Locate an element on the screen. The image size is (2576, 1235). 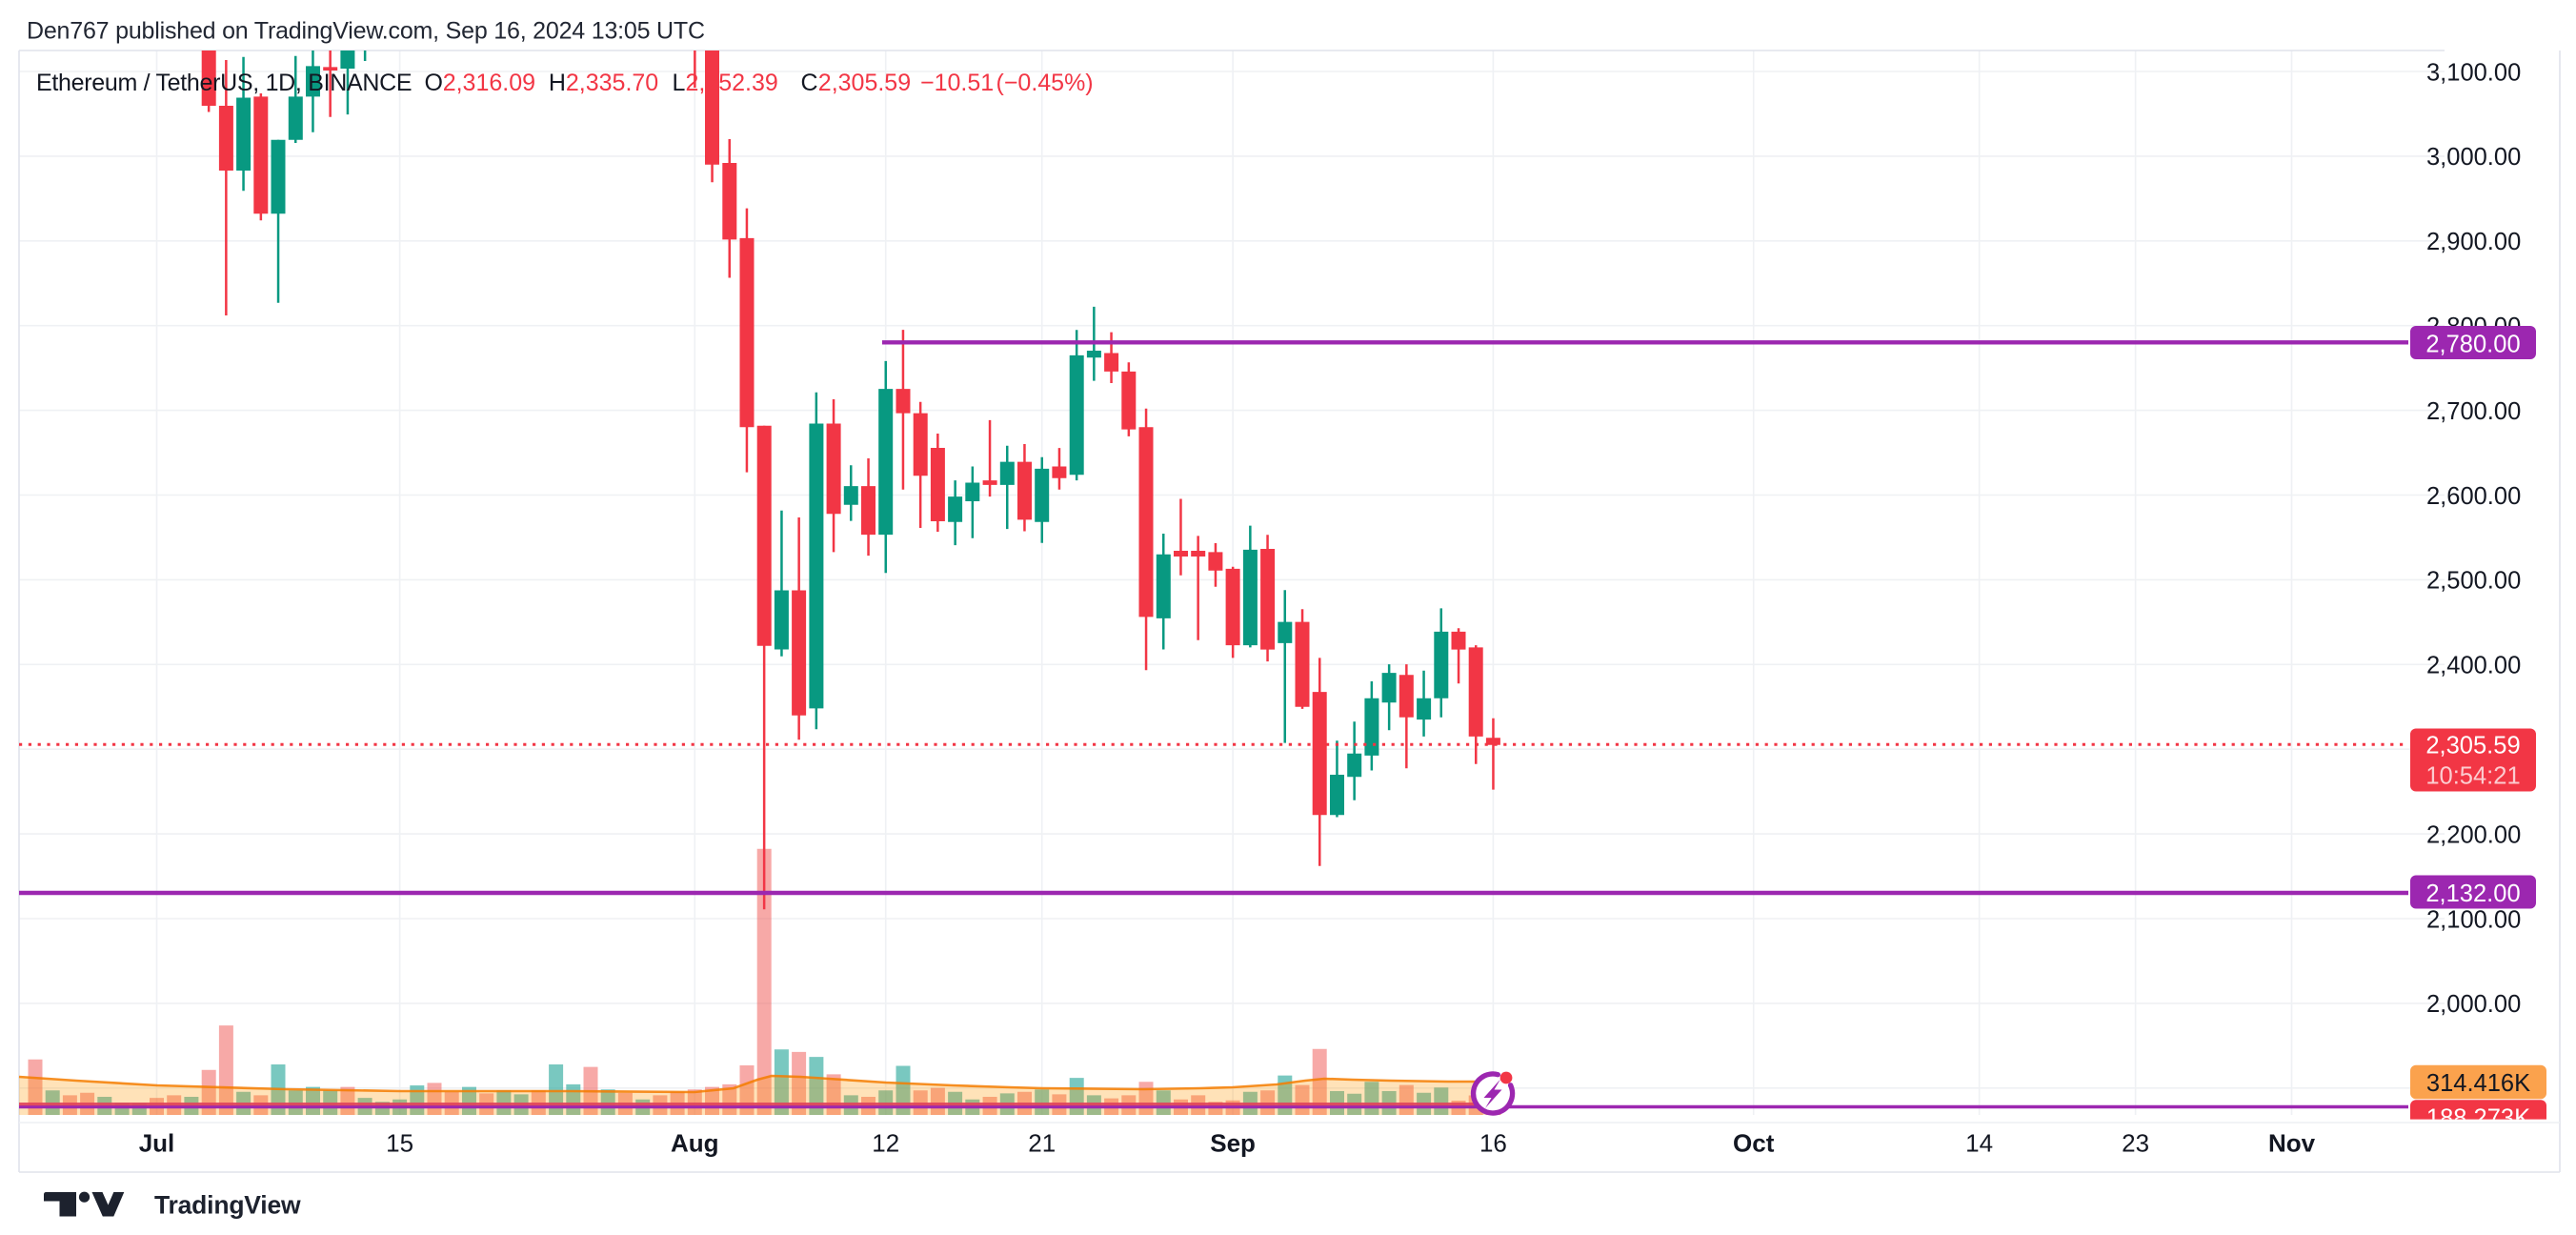
svg-text: 16 is located at coordinates (1493, 1143).